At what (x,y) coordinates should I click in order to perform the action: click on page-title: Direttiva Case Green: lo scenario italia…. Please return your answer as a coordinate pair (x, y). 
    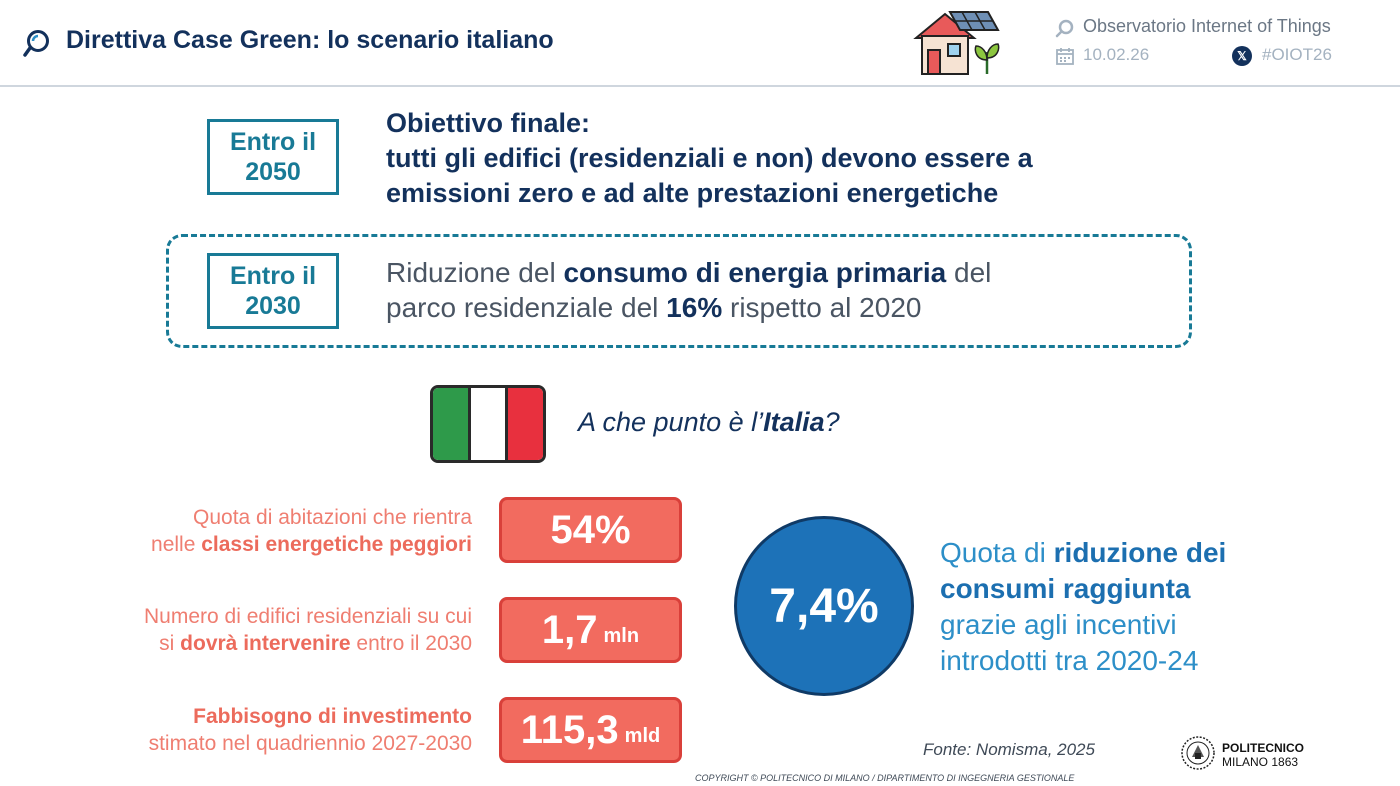
    Looking at the image, I should click on (310, 40).